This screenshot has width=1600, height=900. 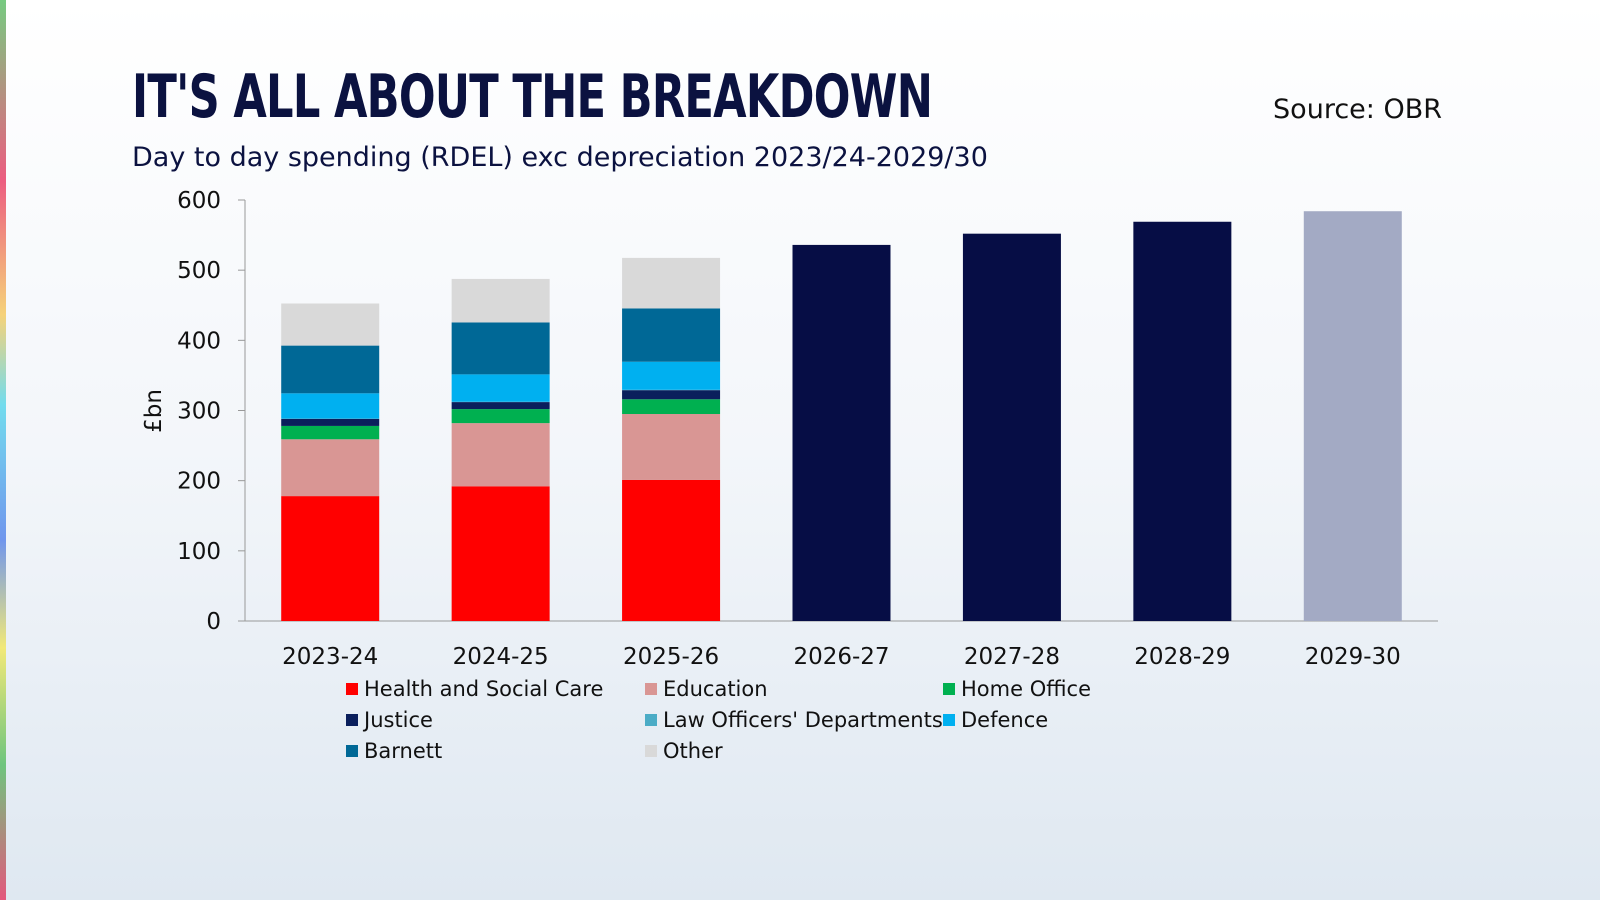 What do you see at coordinates (693, 751) in the screenshot?
I see `legend-label: Other` at bounding box center [693, 751].